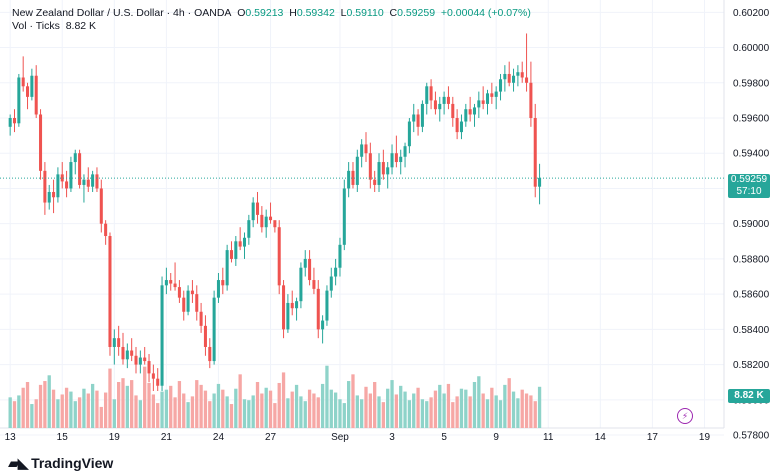  What do you see at coordinates (36, 26) in the screenshot?
I see `volume-label: Vol · Ticks` at bounding box center [36, 26].